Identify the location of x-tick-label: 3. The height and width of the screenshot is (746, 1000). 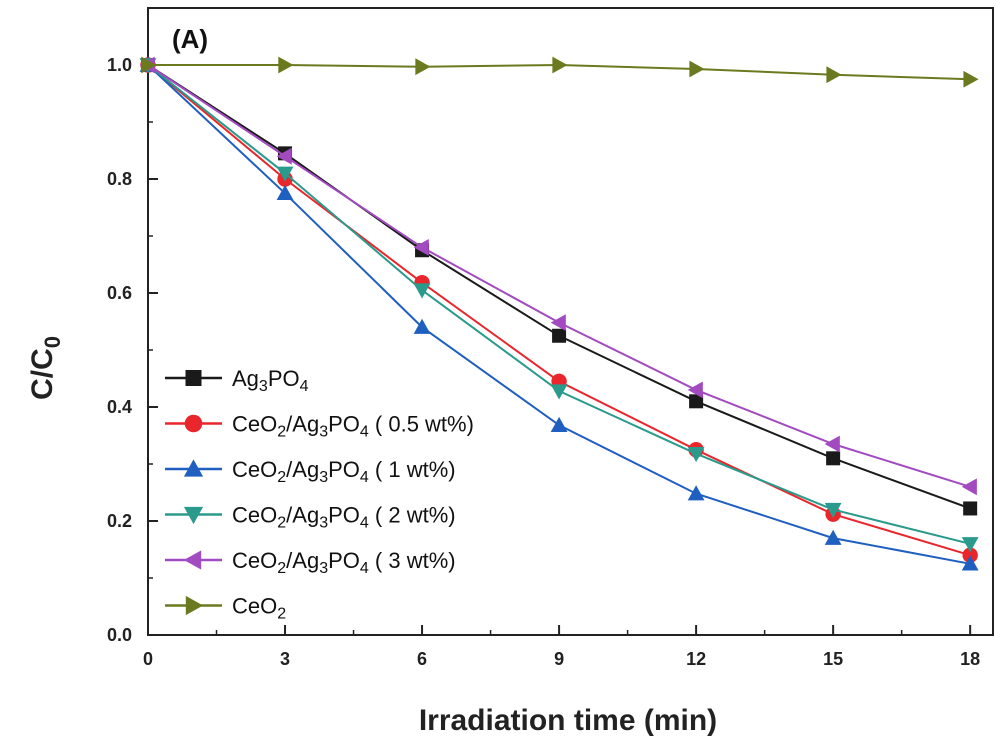
(285, 659).